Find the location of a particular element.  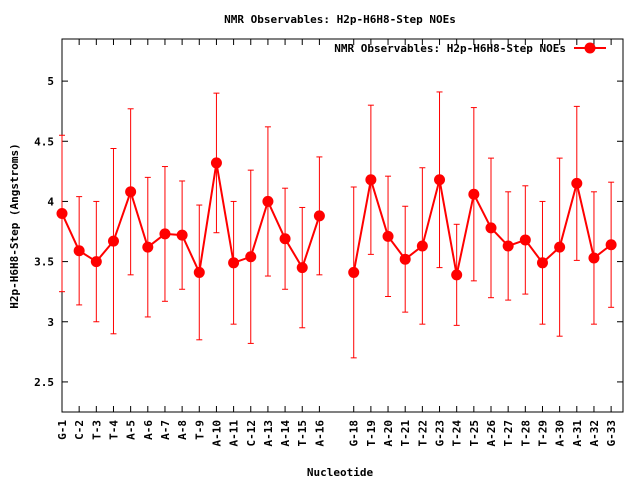

y-tick-label: 4.5 is located at coordinates (44, 141).